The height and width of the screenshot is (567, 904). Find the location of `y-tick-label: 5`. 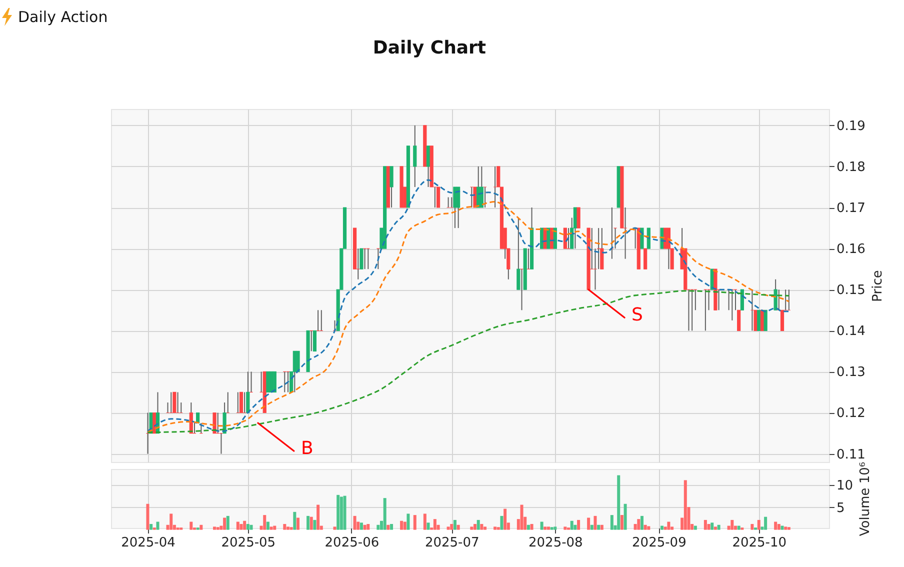

y-tick-label: 5 is located at coordinates (840, 508).